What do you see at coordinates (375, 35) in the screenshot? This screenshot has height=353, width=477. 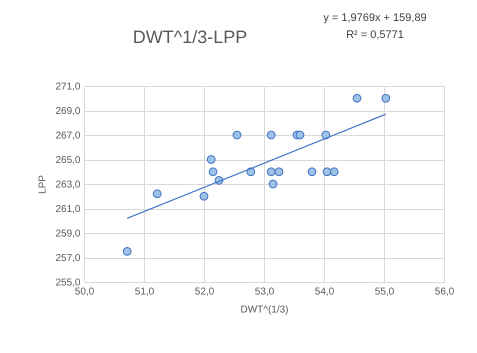 I see `text: R² = 0,5771` at bounding box center [375, 35].